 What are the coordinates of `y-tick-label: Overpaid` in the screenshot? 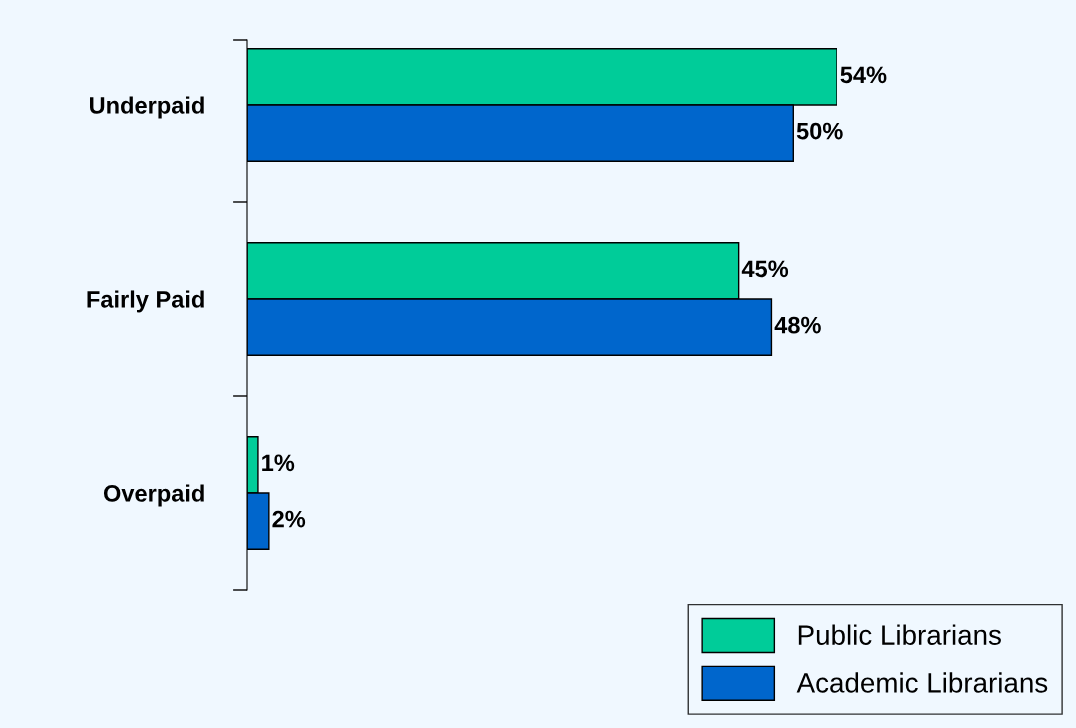 It's located at (153, 495).